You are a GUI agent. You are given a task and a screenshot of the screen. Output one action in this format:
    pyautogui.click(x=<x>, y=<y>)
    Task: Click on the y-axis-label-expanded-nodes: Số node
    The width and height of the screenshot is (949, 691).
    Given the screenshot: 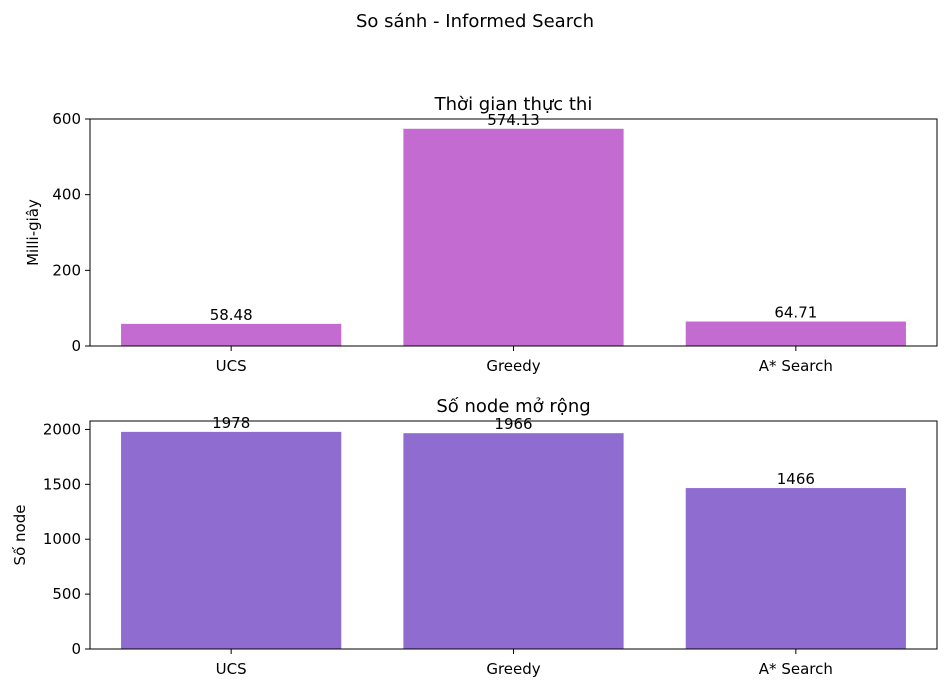 What is the action you would take?
    pyautogui.click(x=20, y=535)
    